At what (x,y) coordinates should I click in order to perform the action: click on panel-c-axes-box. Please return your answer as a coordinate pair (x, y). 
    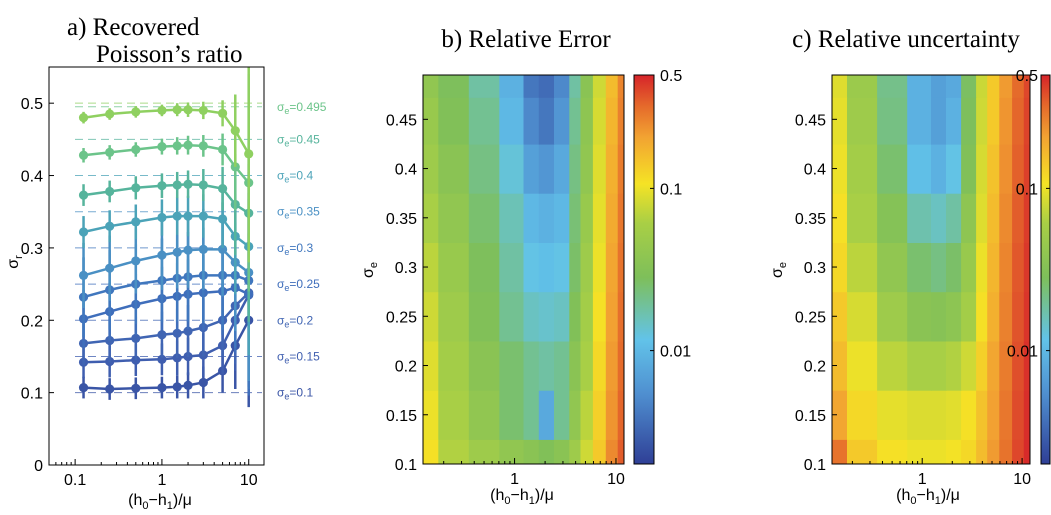
    Looking at the image, I should click on (931, 269).